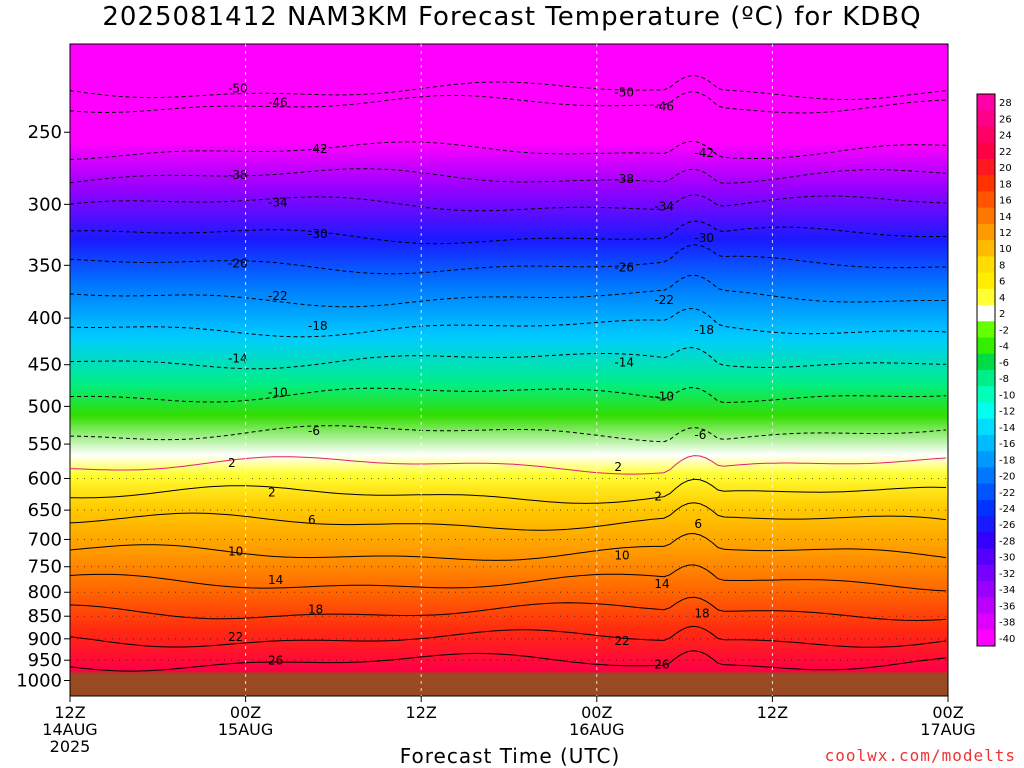 Image resolution: width=1024 pixels, height=768 pixels. Describe the element at coordinates (624, 179) in the screenshot. I see `contour-label: -38` at that location.